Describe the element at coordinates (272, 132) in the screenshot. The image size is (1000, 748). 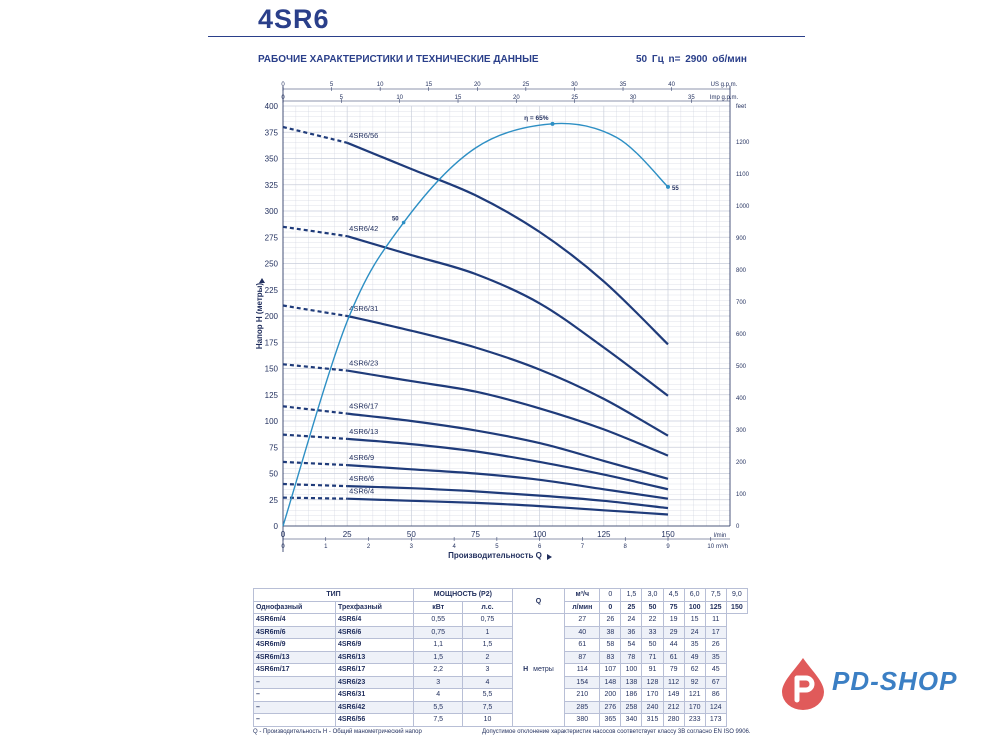
I see `y-tick-label: 375` at that location.